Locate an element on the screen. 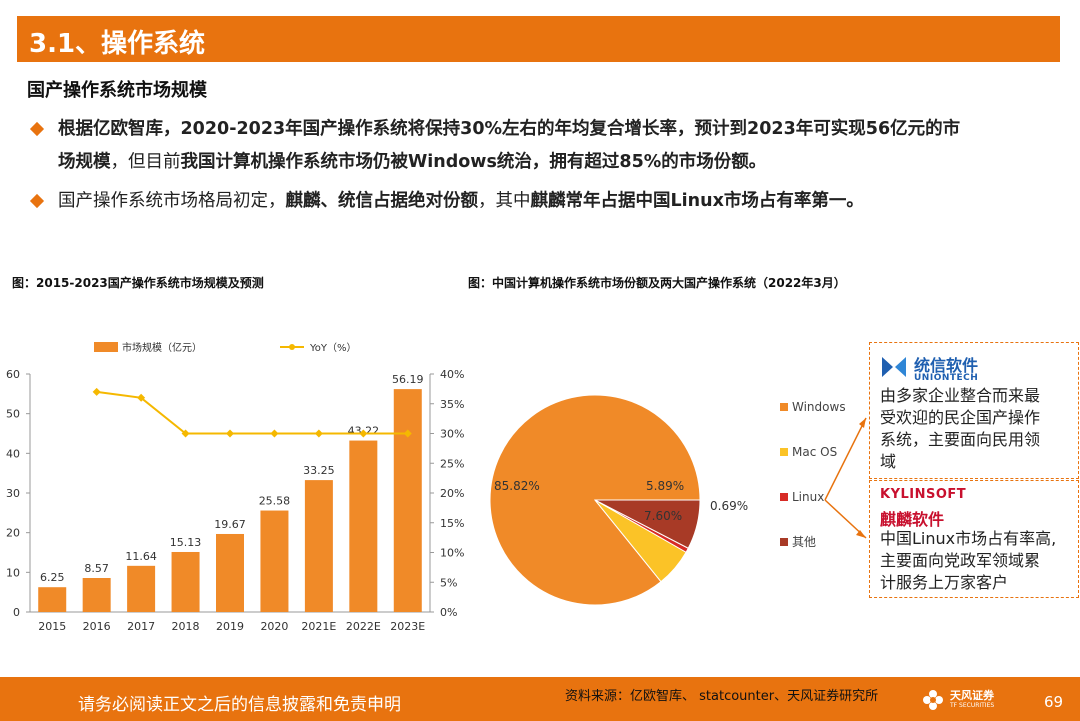 The height and width of the screenshot is (721, 1080). kylin-desc-line: 计服务上万家客户 is located at coordinates (944, 582).